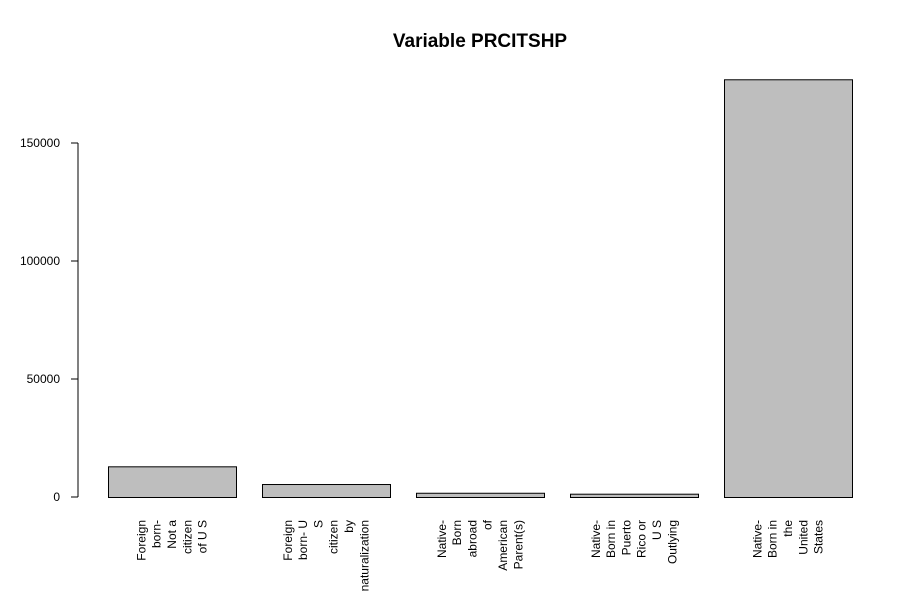 This screenshot has height=600, width=923. Describe the element at coordinates (803, 537) in the screenshot. I see `category-label-line: United` at that location.